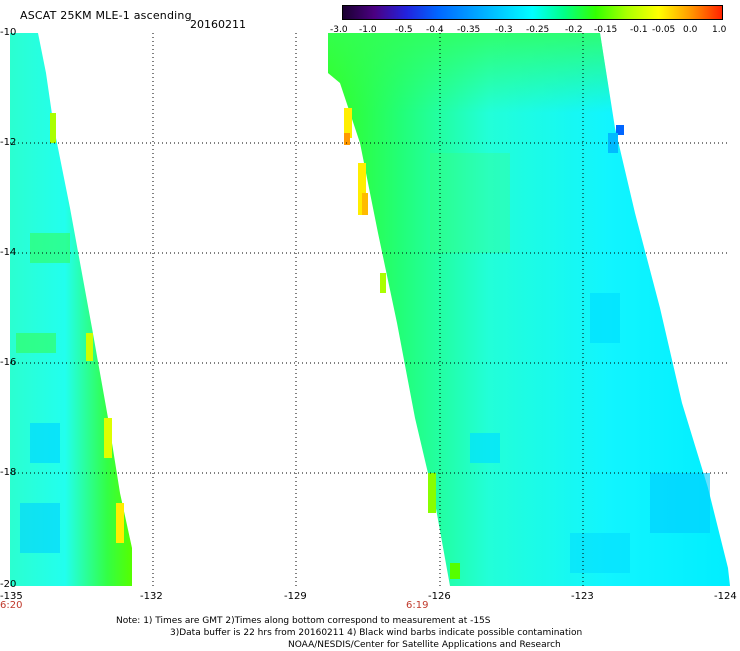 The width and height of the screenshot is (740, 651). I want to click on color-scale-label: -0.1, so click(639, 30).